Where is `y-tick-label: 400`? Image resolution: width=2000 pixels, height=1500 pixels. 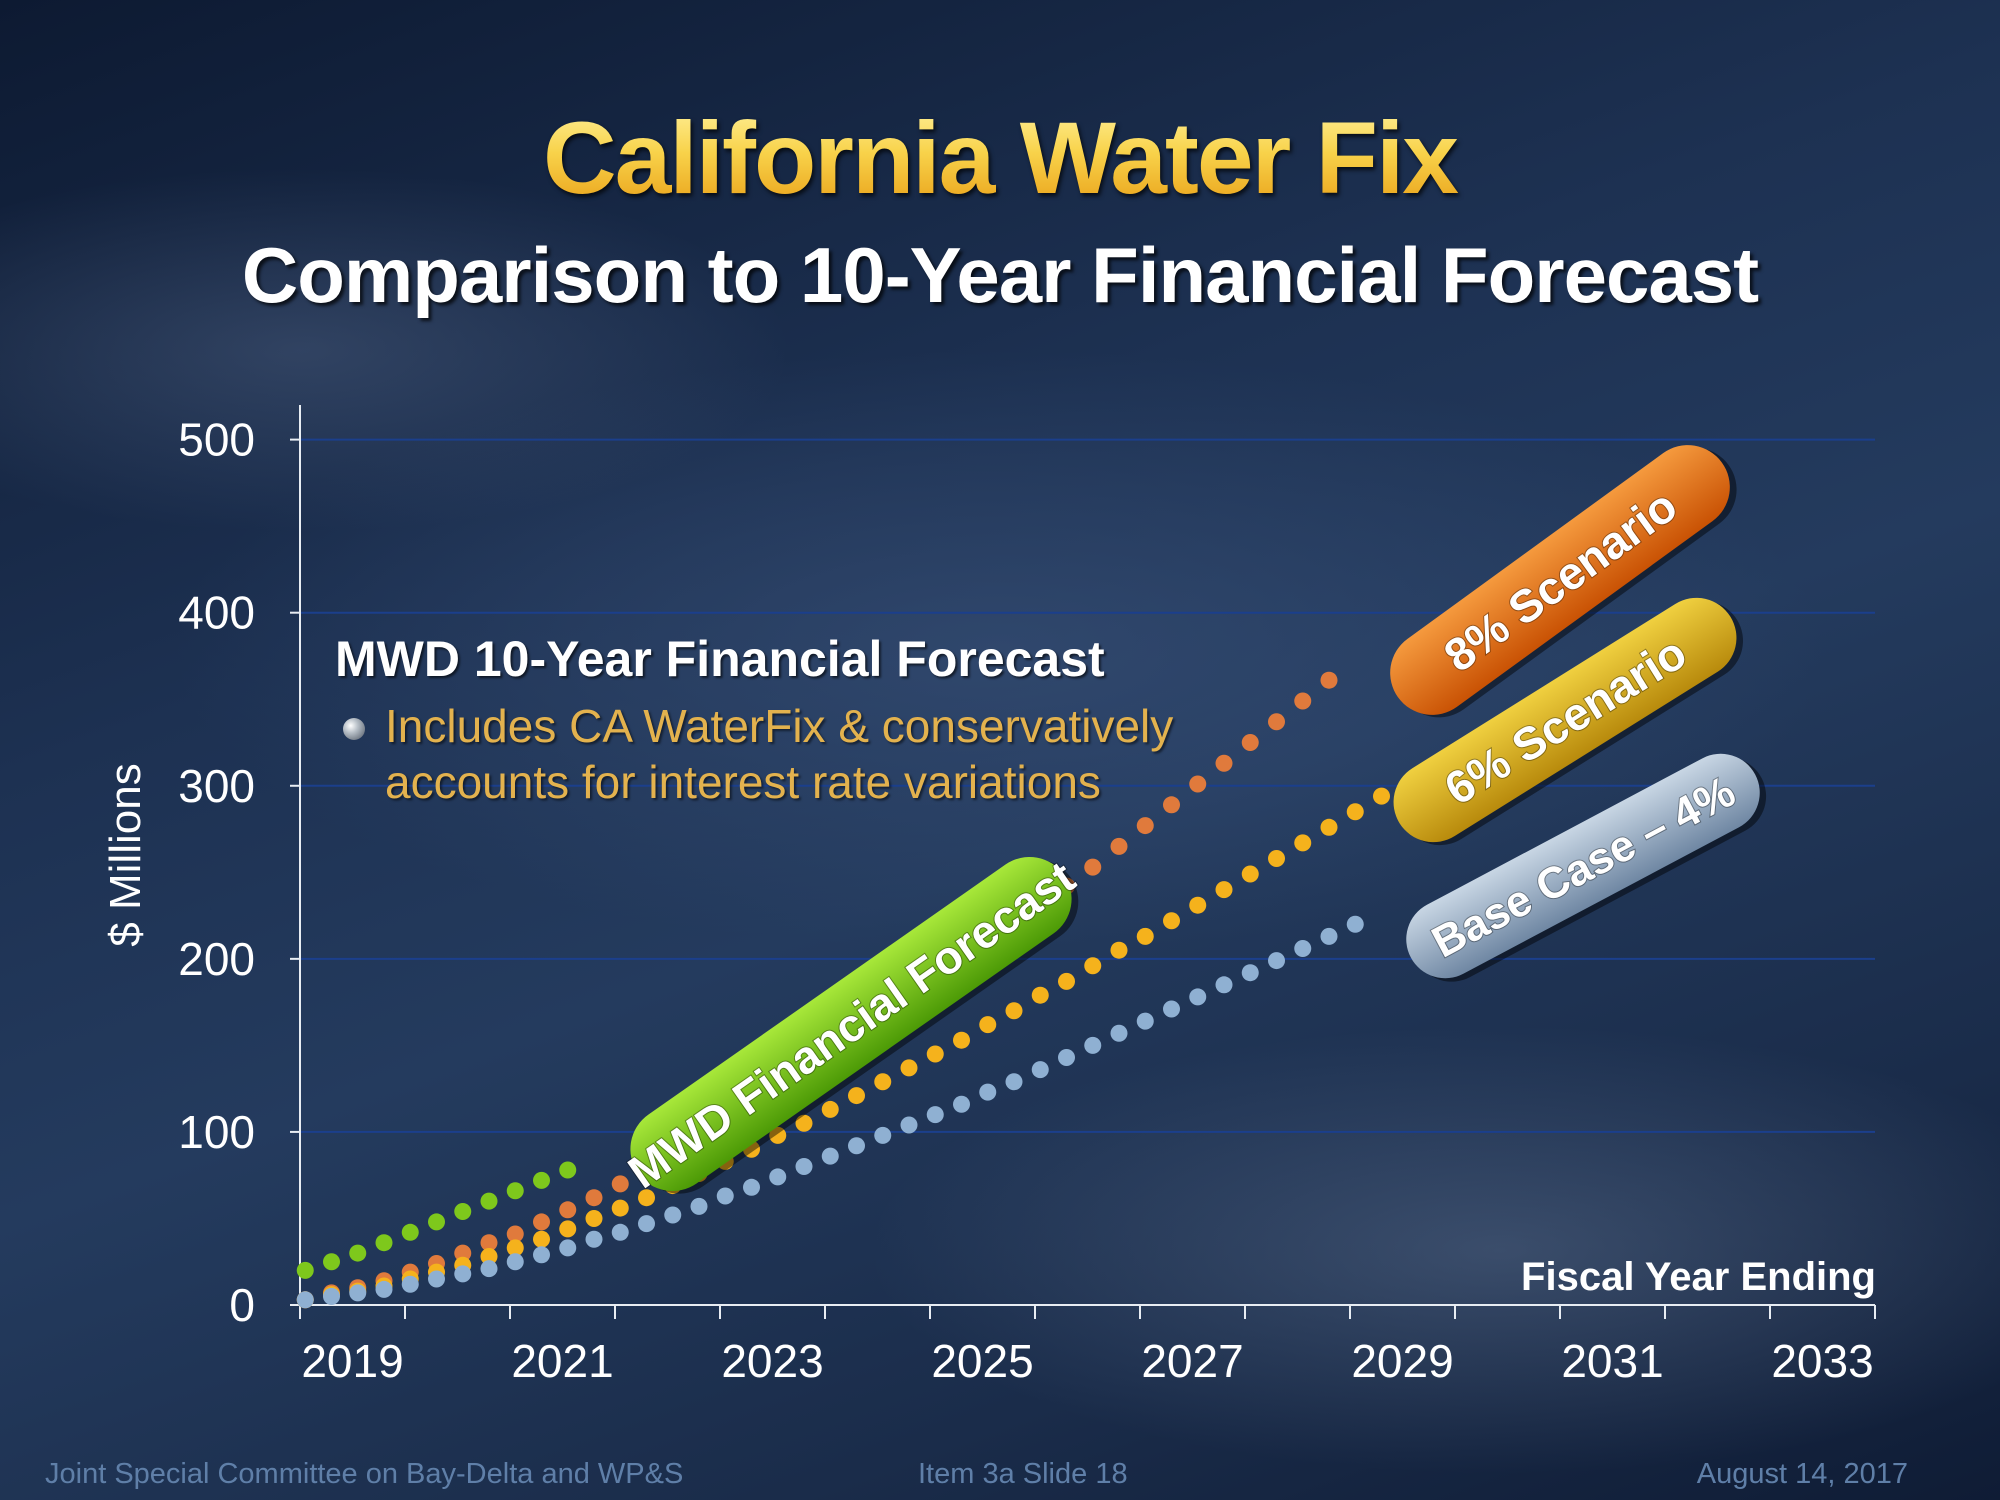 y-tick-label: 400 is located at coordinates (216, 613).